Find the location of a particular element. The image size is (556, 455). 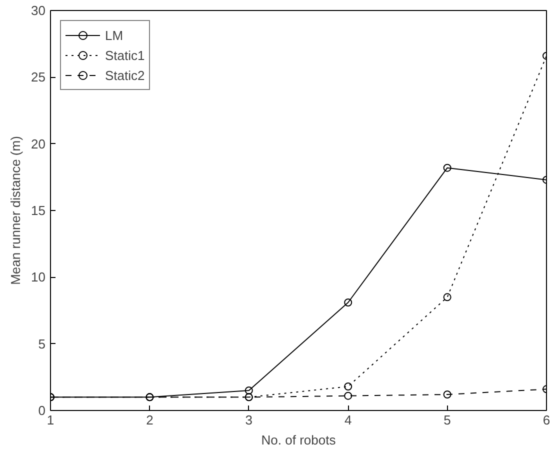

legend-label: Static2 is located at coordinates (125, 75).